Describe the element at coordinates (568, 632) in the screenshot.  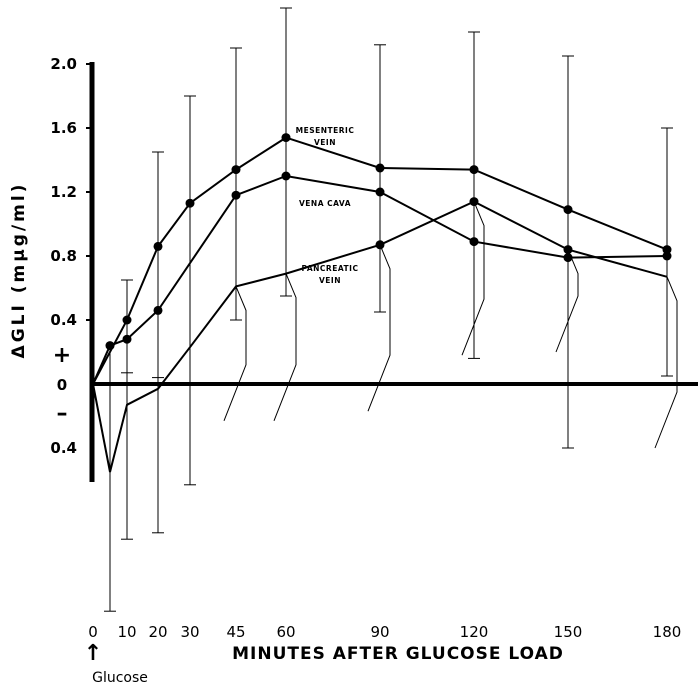
I see `x-tick-label: 150` at that location.